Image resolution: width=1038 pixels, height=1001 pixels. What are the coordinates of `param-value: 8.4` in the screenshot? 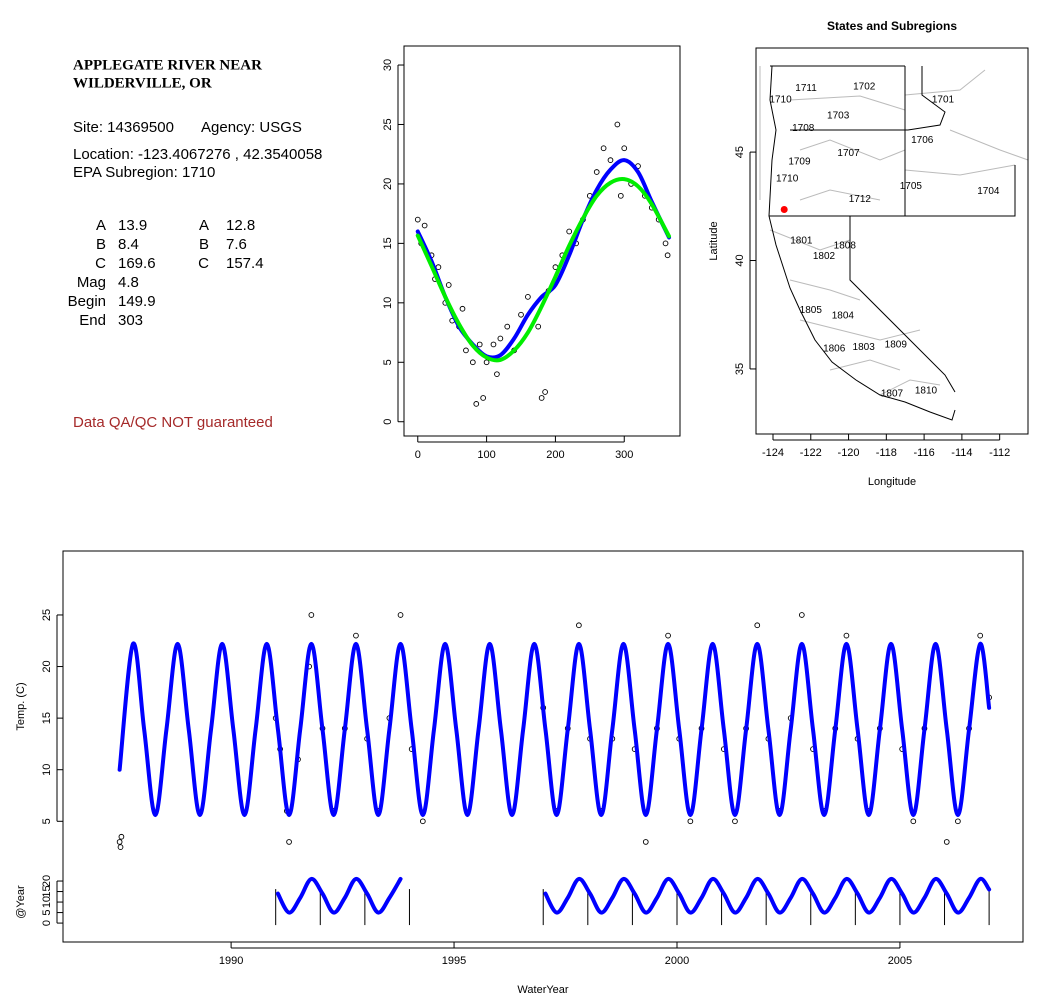 It's located at (128, 244).